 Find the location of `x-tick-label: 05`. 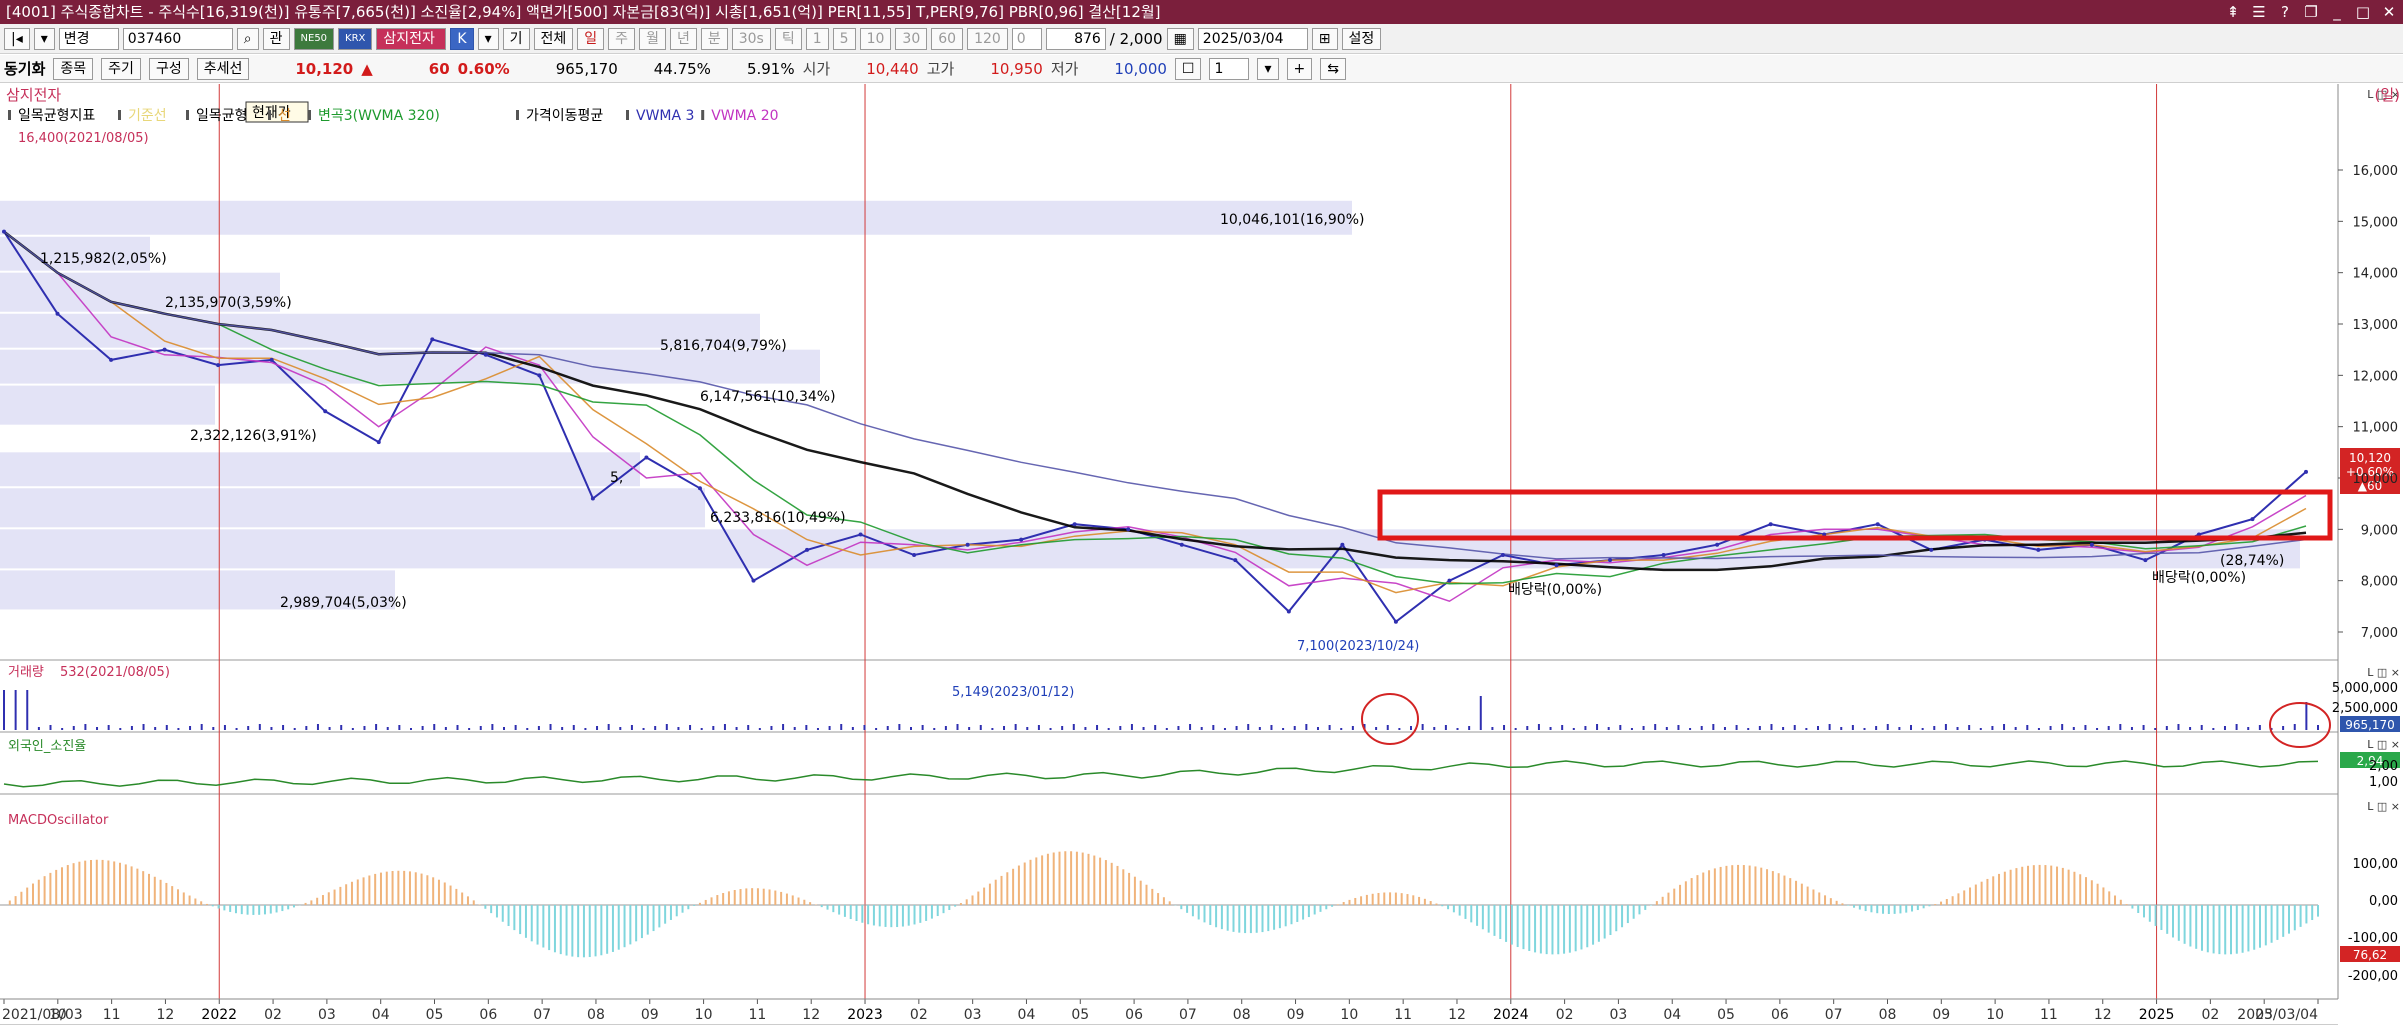

x-tick-label: 05 is located at coordinates (1080, 1015).